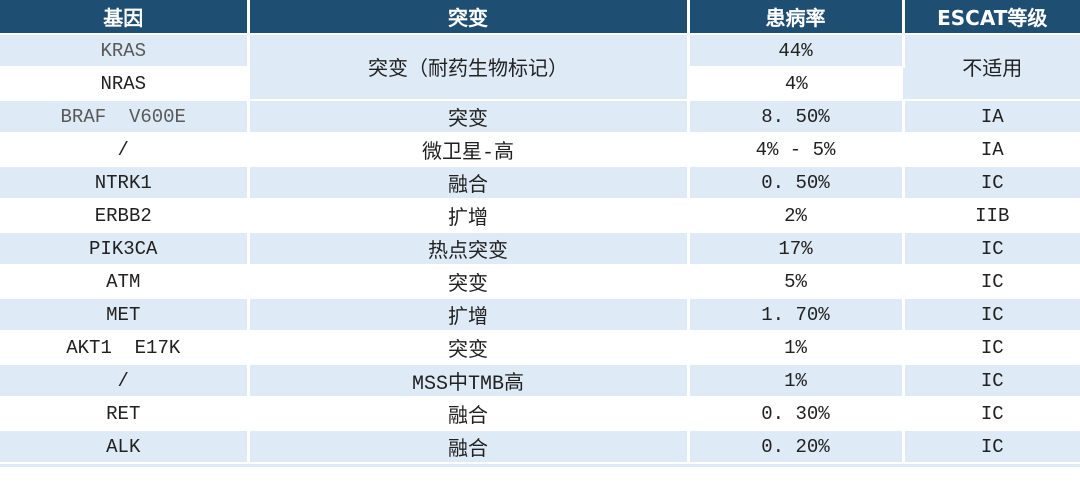 The image size is (1080, 493). What do you see at coordinates (125, 282) in the screenshot?
I see `cell-gene: ATM` at bounding box center [125, 282].